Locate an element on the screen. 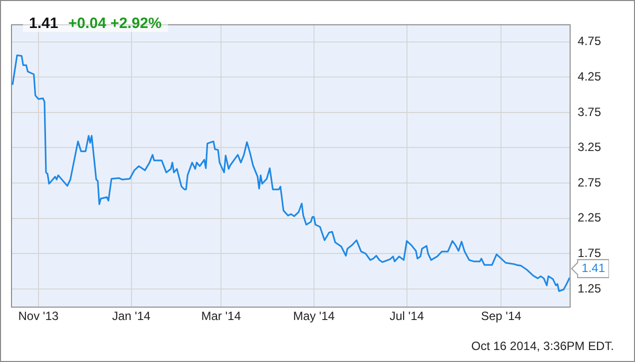  y-tick-label: 4.25 is located at coordinates (590, 76).